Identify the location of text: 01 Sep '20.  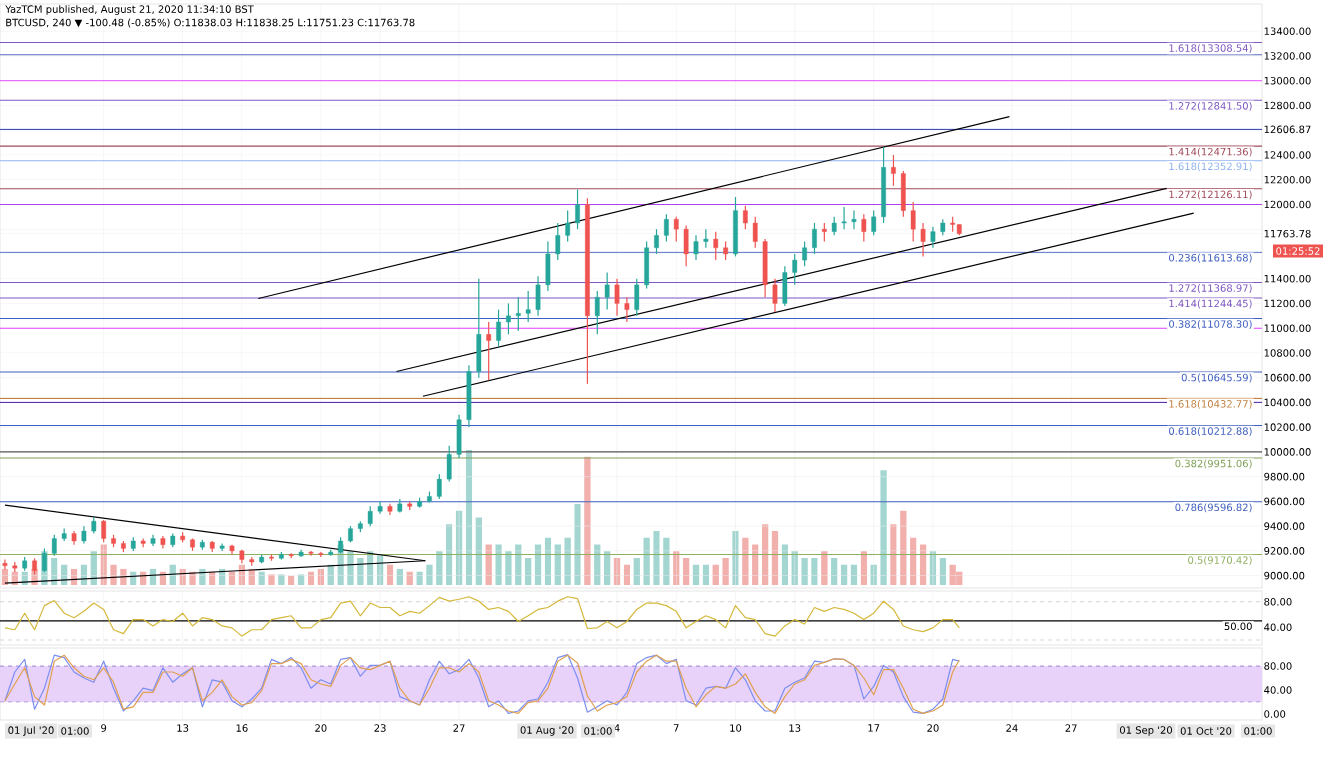
(1146, 731).